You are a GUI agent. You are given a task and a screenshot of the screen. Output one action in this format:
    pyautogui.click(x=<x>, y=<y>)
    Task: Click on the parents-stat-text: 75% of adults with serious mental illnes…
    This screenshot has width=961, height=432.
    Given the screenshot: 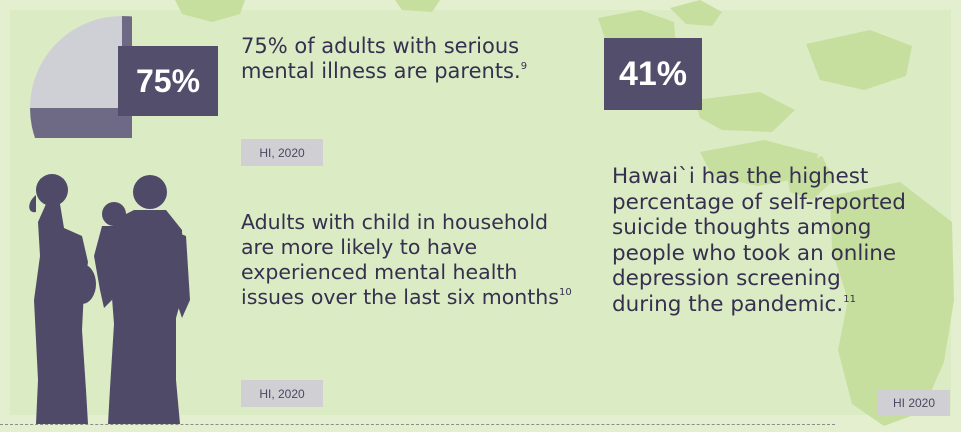 What is the action you would take?
    pyautogui.click(x=384, y=58)
    